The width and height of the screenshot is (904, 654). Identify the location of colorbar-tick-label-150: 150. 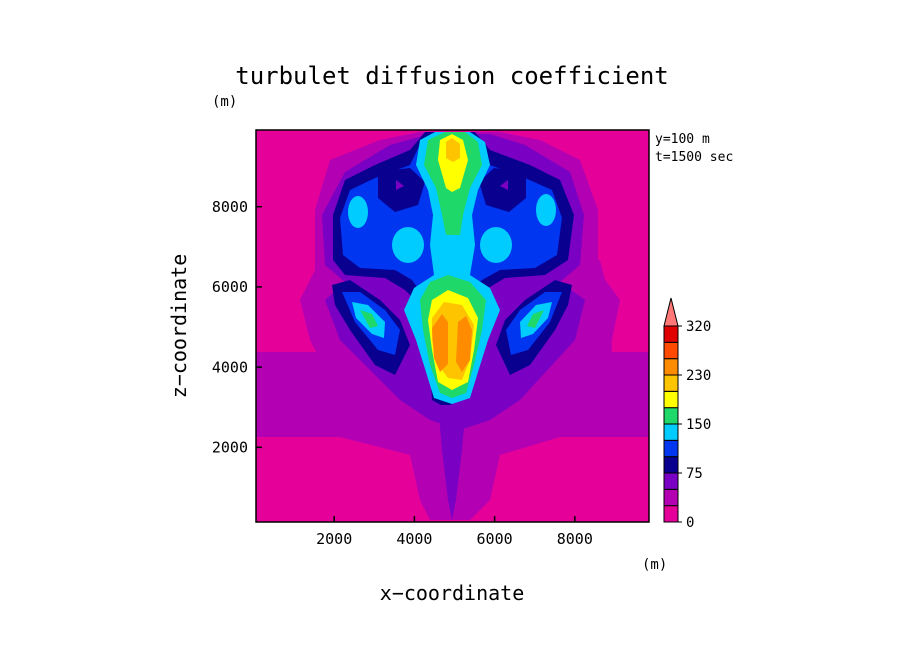
(698, 425).